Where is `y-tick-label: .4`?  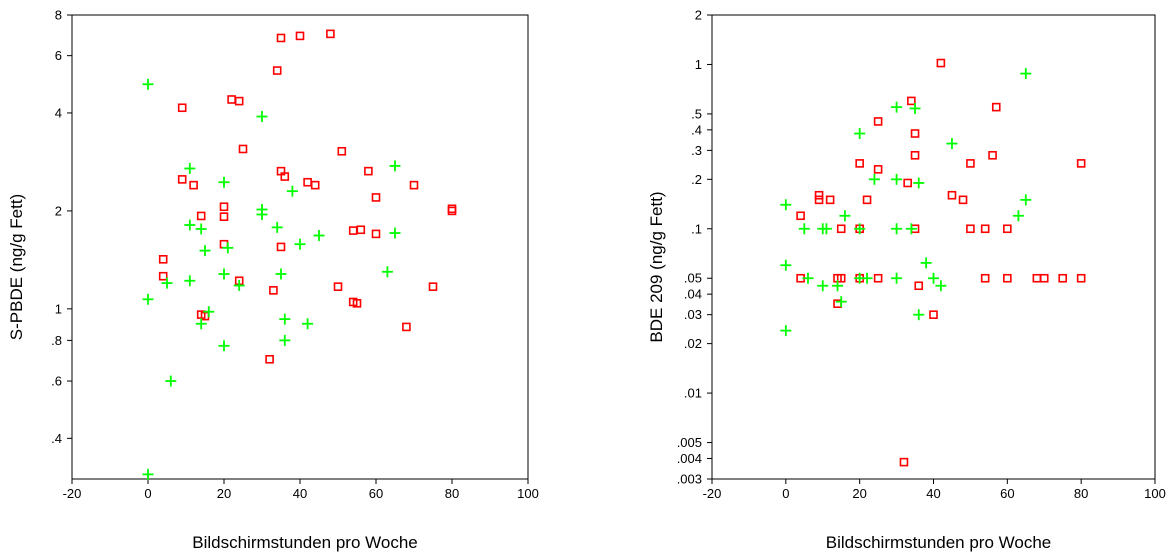
y-tick-label: .4 is located at coordinates (696, 129).